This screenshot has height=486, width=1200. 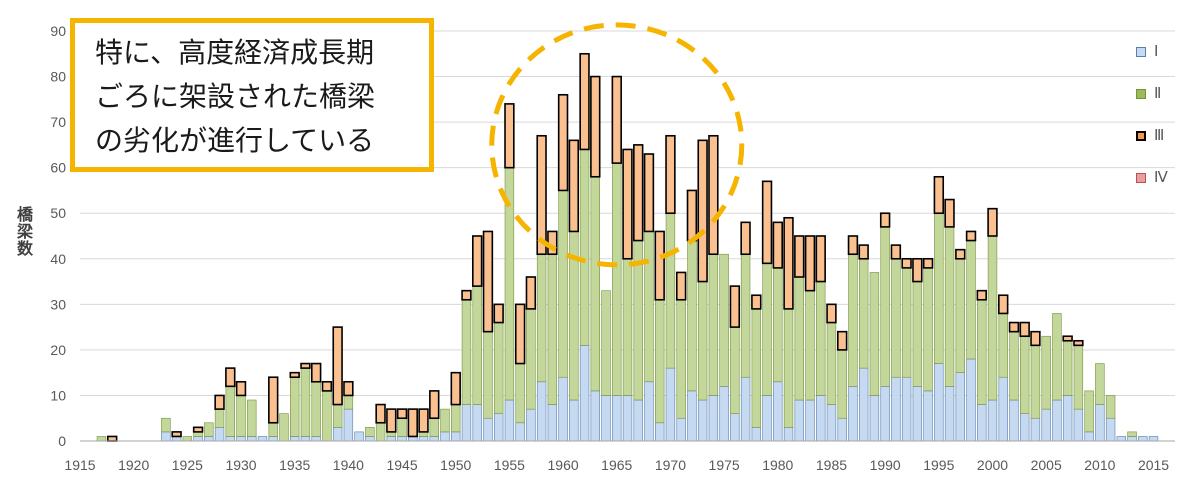 I want to click on y-tick-label: 30, so click(x=58, y=304).